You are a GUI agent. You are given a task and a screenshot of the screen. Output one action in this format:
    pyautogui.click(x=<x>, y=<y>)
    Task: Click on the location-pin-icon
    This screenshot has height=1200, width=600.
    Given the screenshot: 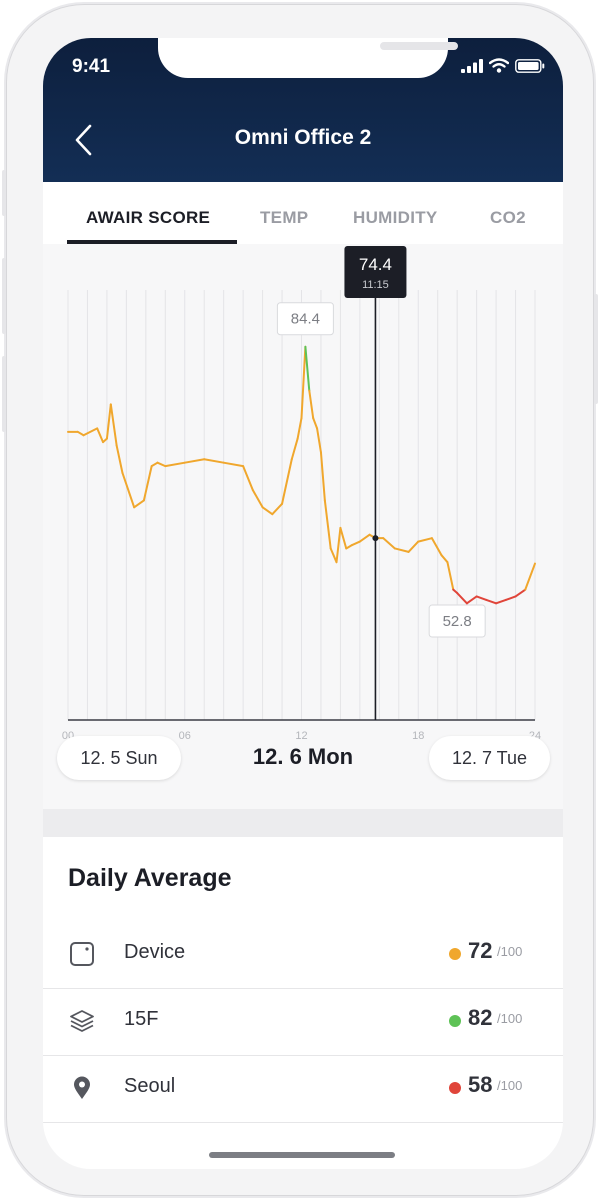 What is the action you would take?
    pyautogui.click(x=82, y=1087)
    